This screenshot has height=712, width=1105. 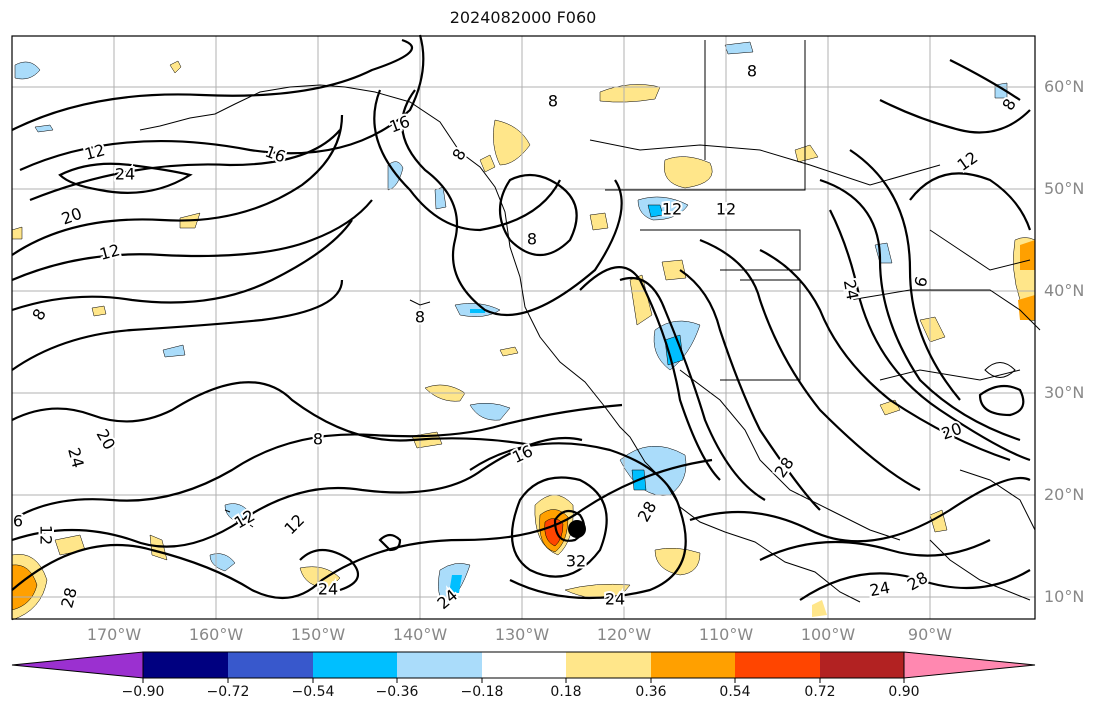 What do you see at coordinates (143, 692) in the screenshot?
I see `colorbar-label-neg090: −0.90` at bounding box center [143, 692].